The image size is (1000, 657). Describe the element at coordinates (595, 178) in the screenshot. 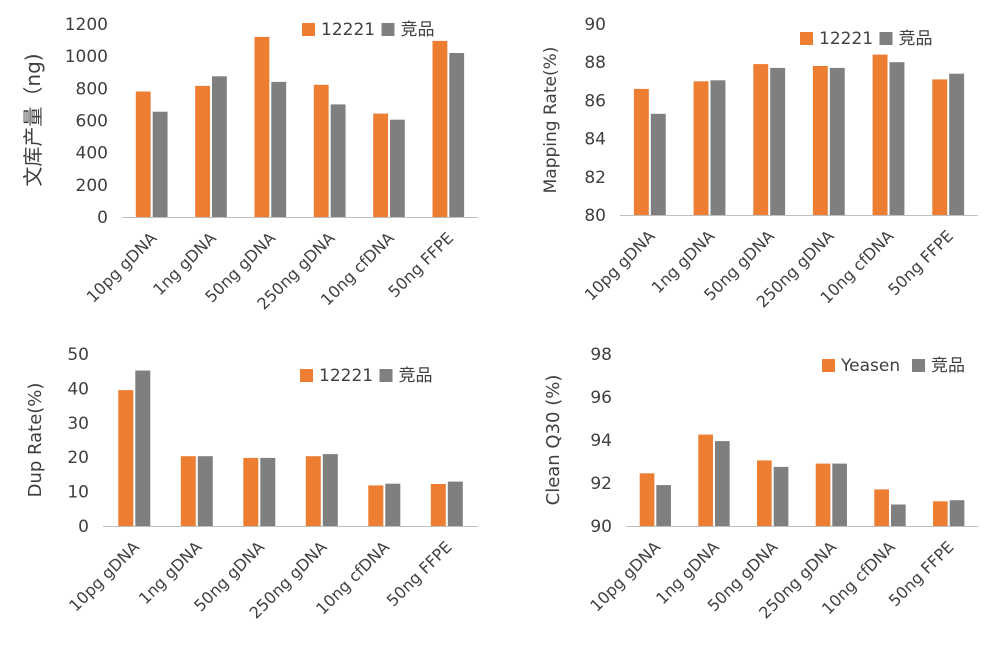

I see `y-tick-label: 82` at that location.